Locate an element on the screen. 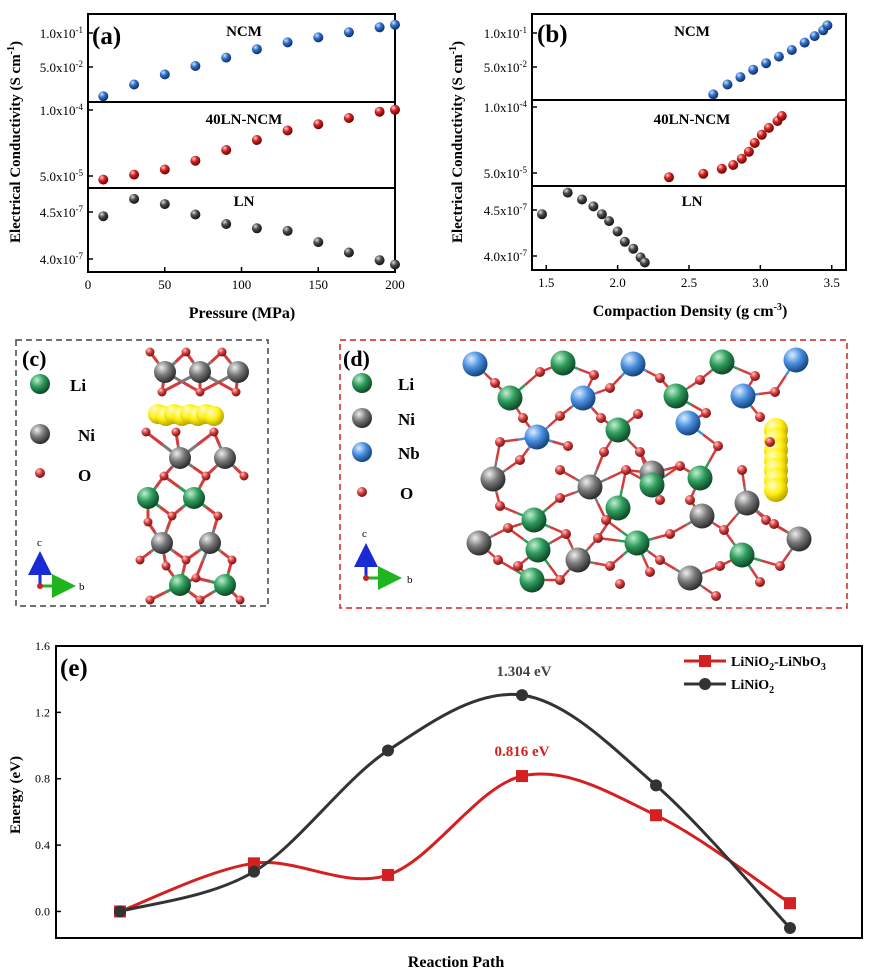 The image size is (869, 973). panel-c-crystal-structure is located at coordinates (192, 476).